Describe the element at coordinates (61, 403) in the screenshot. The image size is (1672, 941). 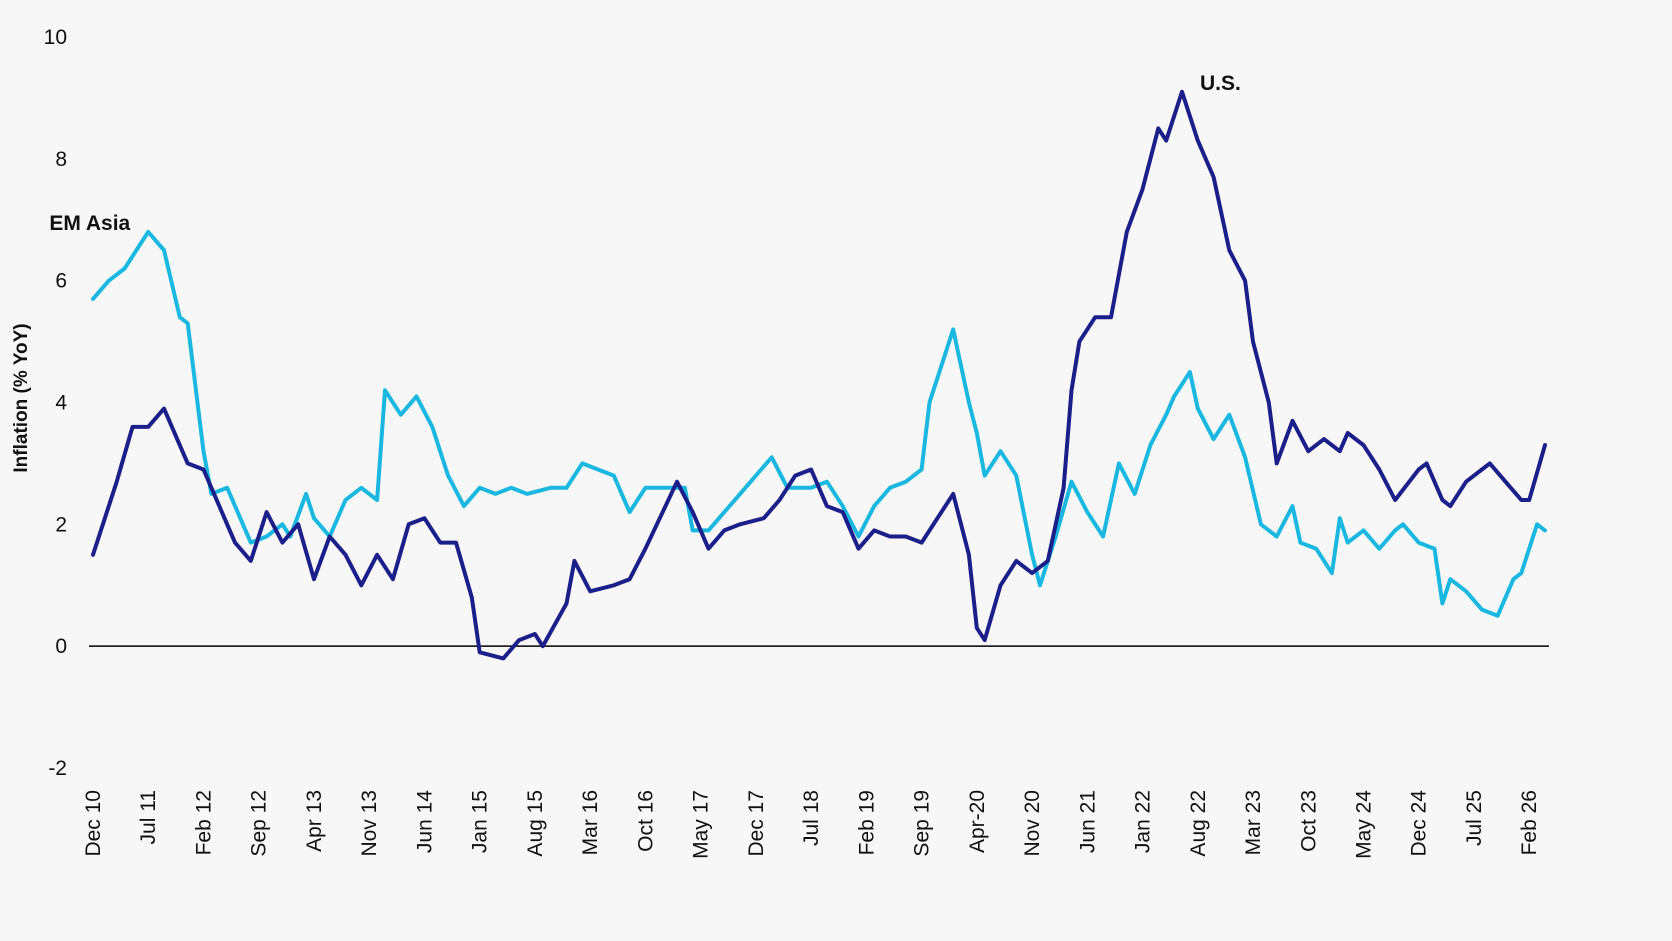
I see `y-tick-label: 4` at that location.